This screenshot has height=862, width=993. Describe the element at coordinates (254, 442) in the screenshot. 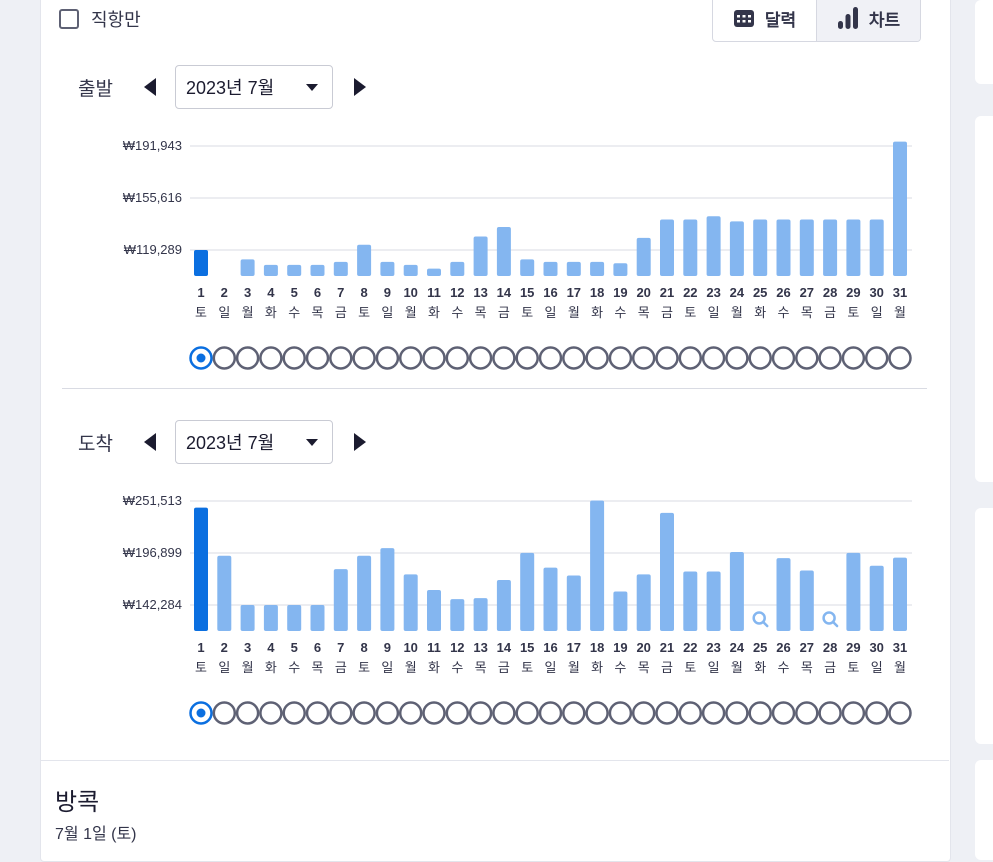

I see `arrival-month-select: 2023년 7월` at that location.